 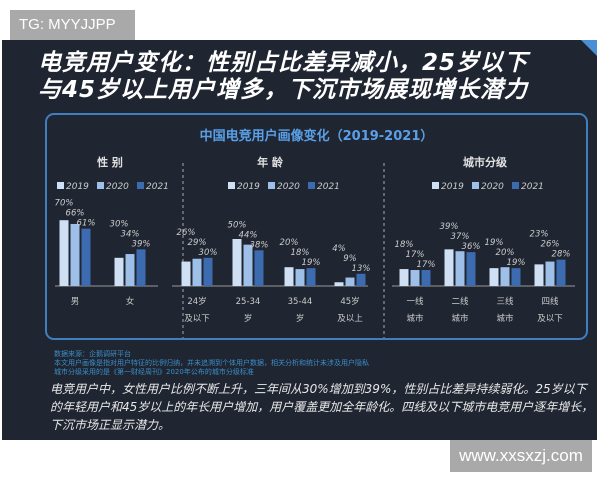 I want to click on data-label: 9%, so click(x=350, y=259).